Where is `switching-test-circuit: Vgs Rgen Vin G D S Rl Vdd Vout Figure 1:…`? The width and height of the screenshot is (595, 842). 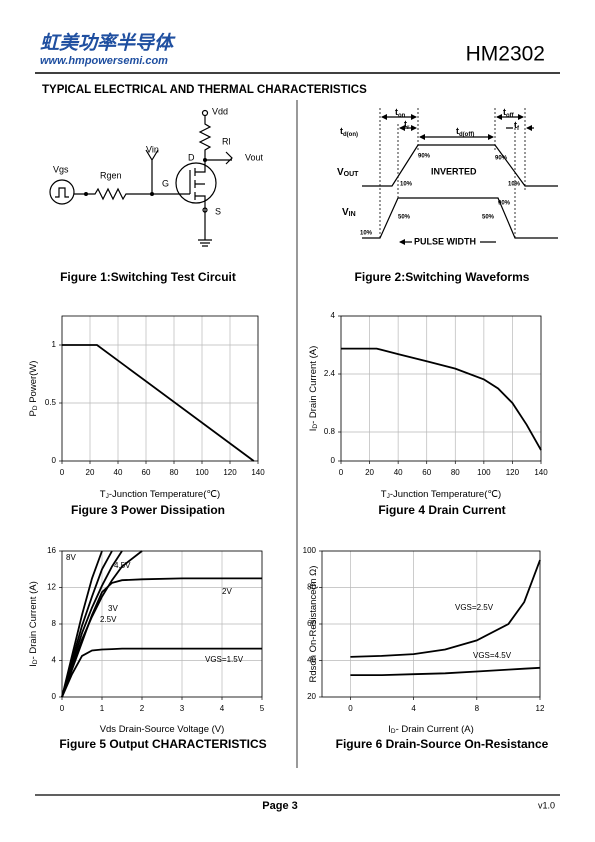
switching-test-circuit: Vgs Rgen Vin G D S Rl Vdd Vout Figure 1:… is located at coordinates (156, 195).